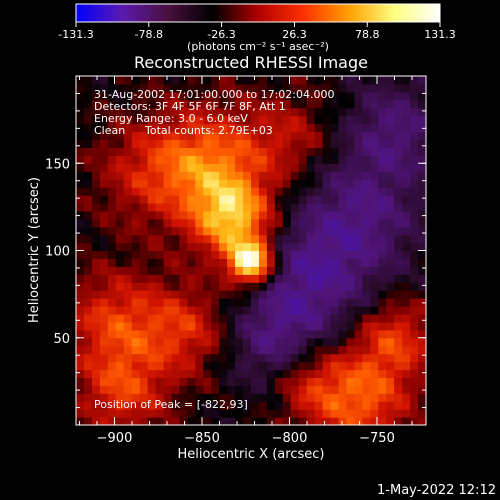 The height and width of the screenshot is (500, 500). Describe the element at coordinates (75, 34) in the screenshot. I see `colorbar-tick-label: -131.3` at that location.